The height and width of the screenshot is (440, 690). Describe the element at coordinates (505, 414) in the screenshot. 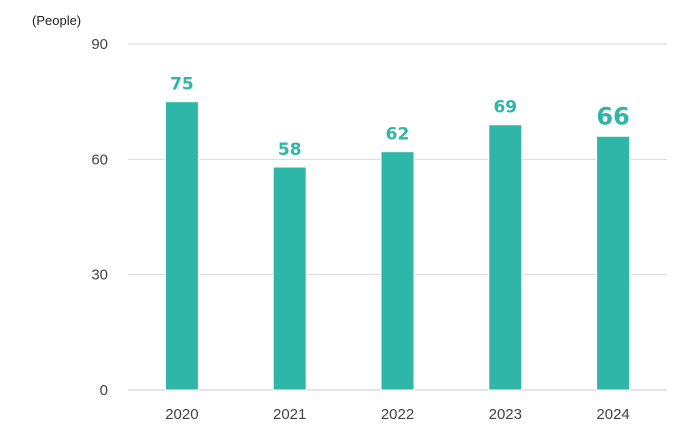

I see `x-tick-label-2023: 2023` at that location.